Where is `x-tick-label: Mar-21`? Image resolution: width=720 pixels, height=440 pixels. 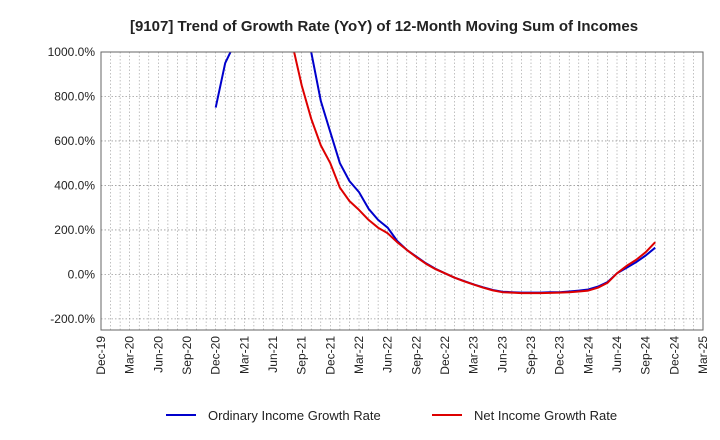
x-tick-label: Mar-21 is located at coordinates (244, 355).